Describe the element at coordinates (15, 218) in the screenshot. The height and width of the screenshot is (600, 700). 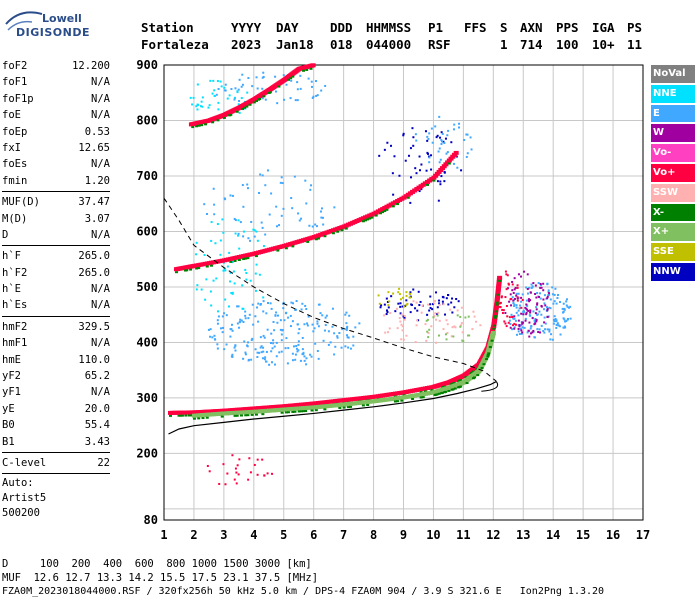
I see `param-name: M(D)` at that location.